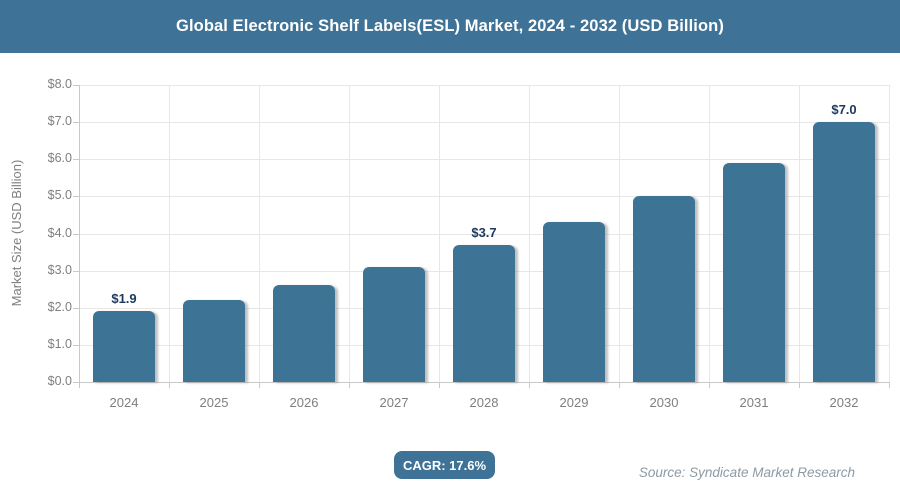 The height and width of the screenshot is (500, 900). Describe the element at coordinates (59, 158) in the screenshot. I see `y-tick-label: $6.0` at that location.